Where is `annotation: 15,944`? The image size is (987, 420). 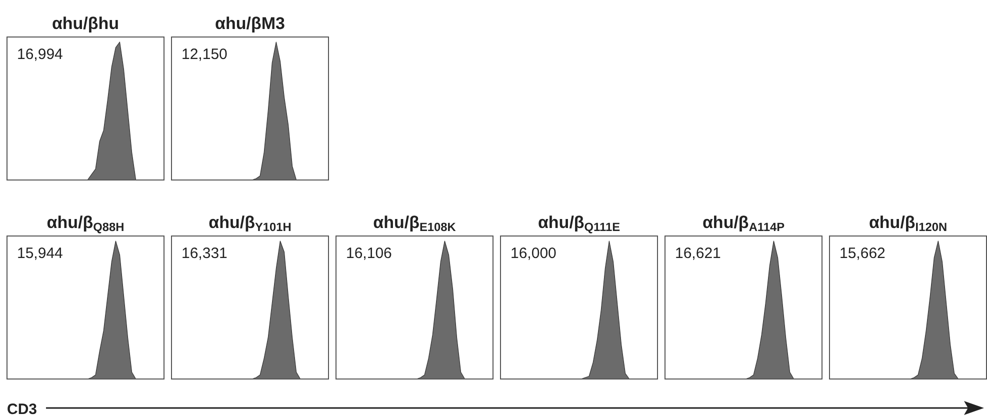 annotation: 15,944 is located at coordinates (40, 253).